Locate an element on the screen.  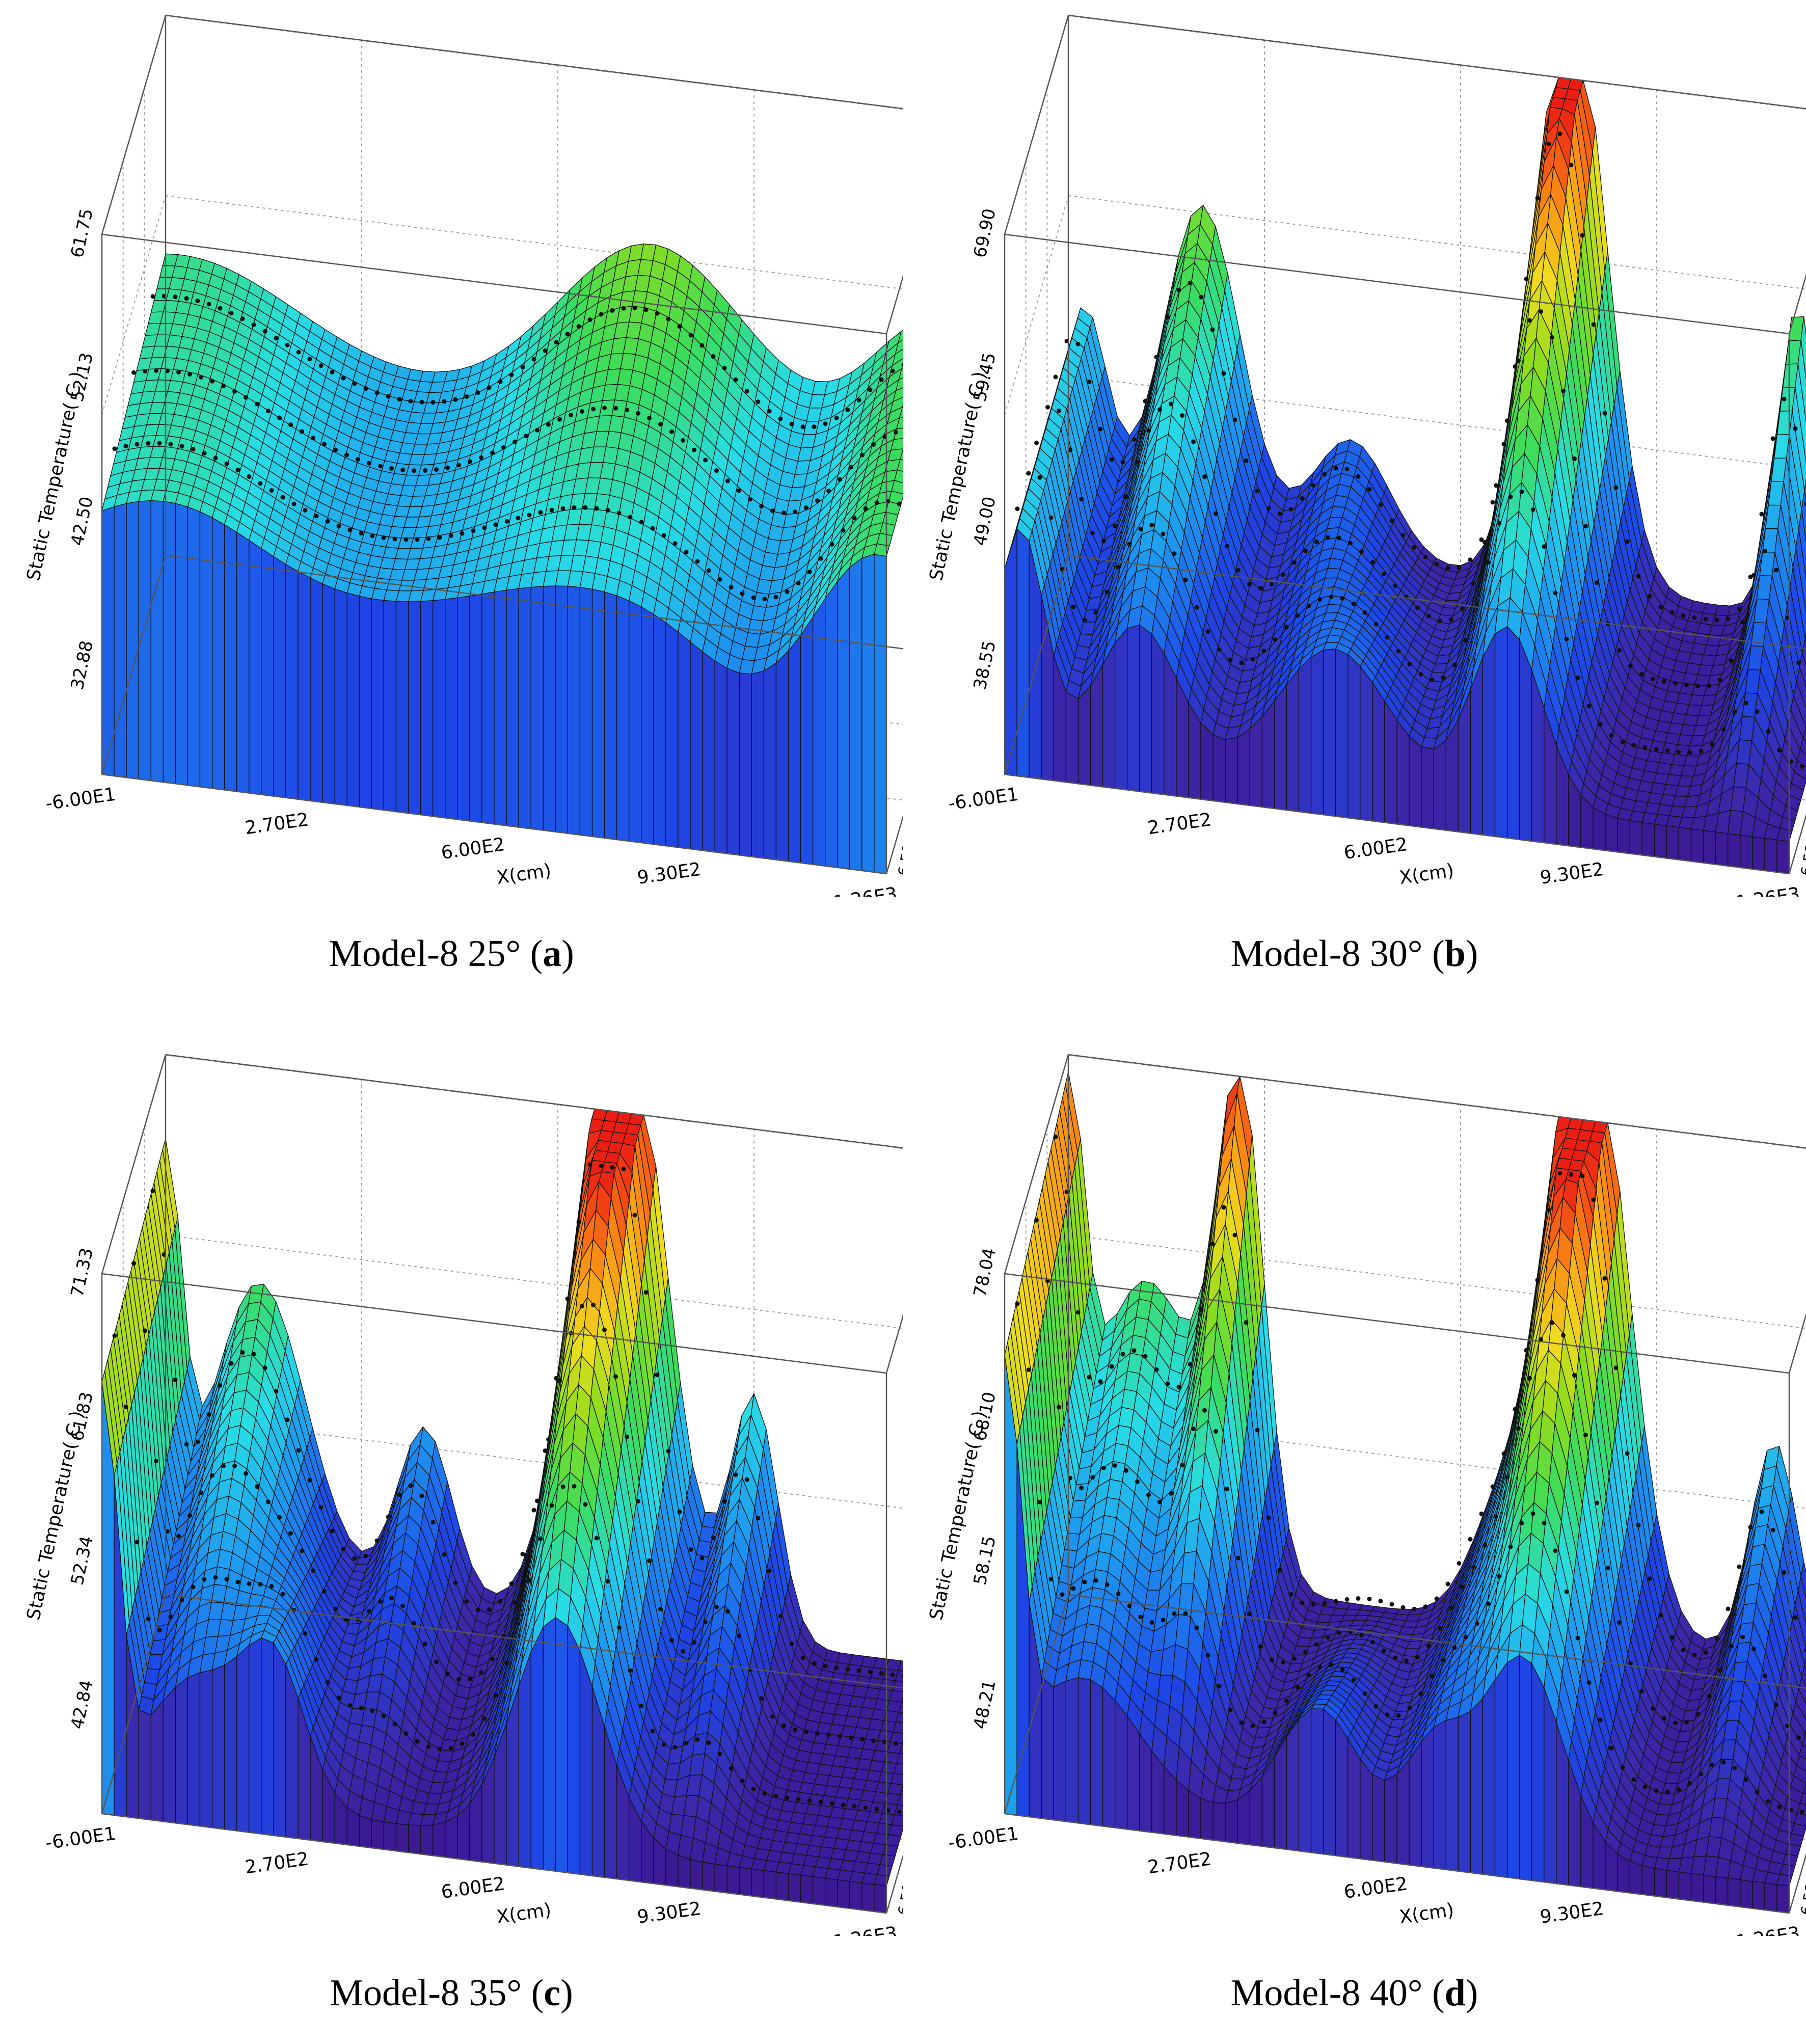
x-tick-label: -6.00E1 is located at coordinates (80, 799).